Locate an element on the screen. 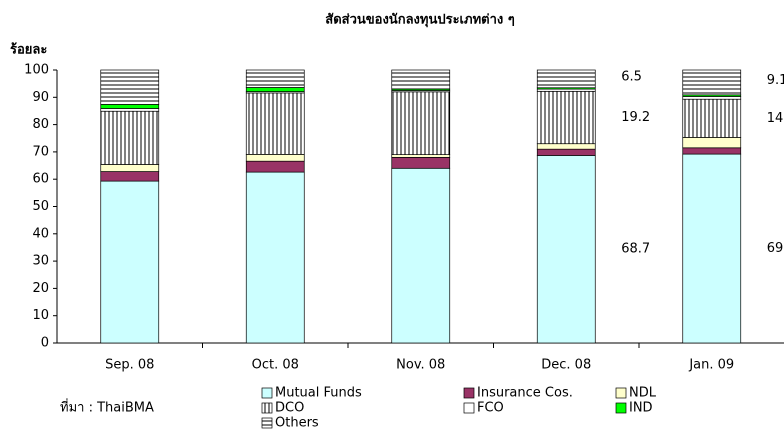  y-tick-label: 80 is located at coordinates (40, 124).